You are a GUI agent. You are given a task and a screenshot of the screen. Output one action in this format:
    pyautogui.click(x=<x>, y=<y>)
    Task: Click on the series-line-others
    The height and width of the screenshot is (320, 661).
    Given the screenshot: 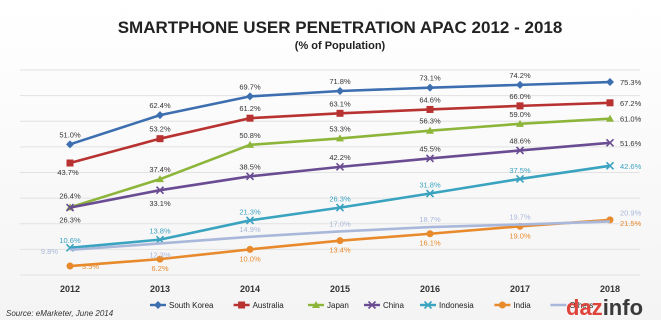 What is the action you would take?
    pyautogui.click(x=340, y=236)
    